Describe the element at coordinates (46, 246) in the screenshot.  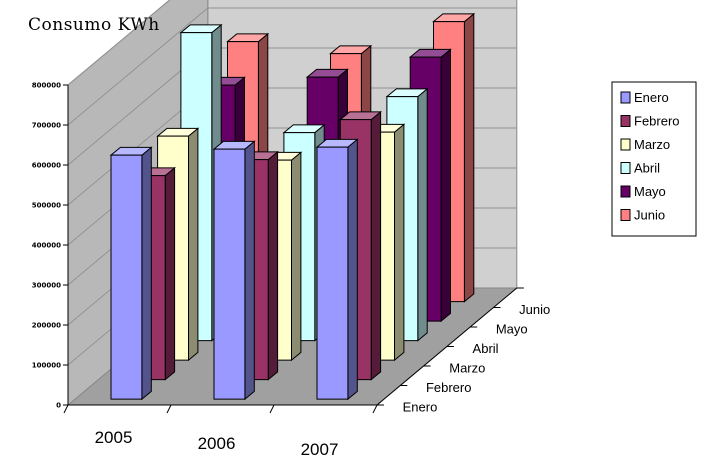
I see `y-tick-label: 400000` at that location.